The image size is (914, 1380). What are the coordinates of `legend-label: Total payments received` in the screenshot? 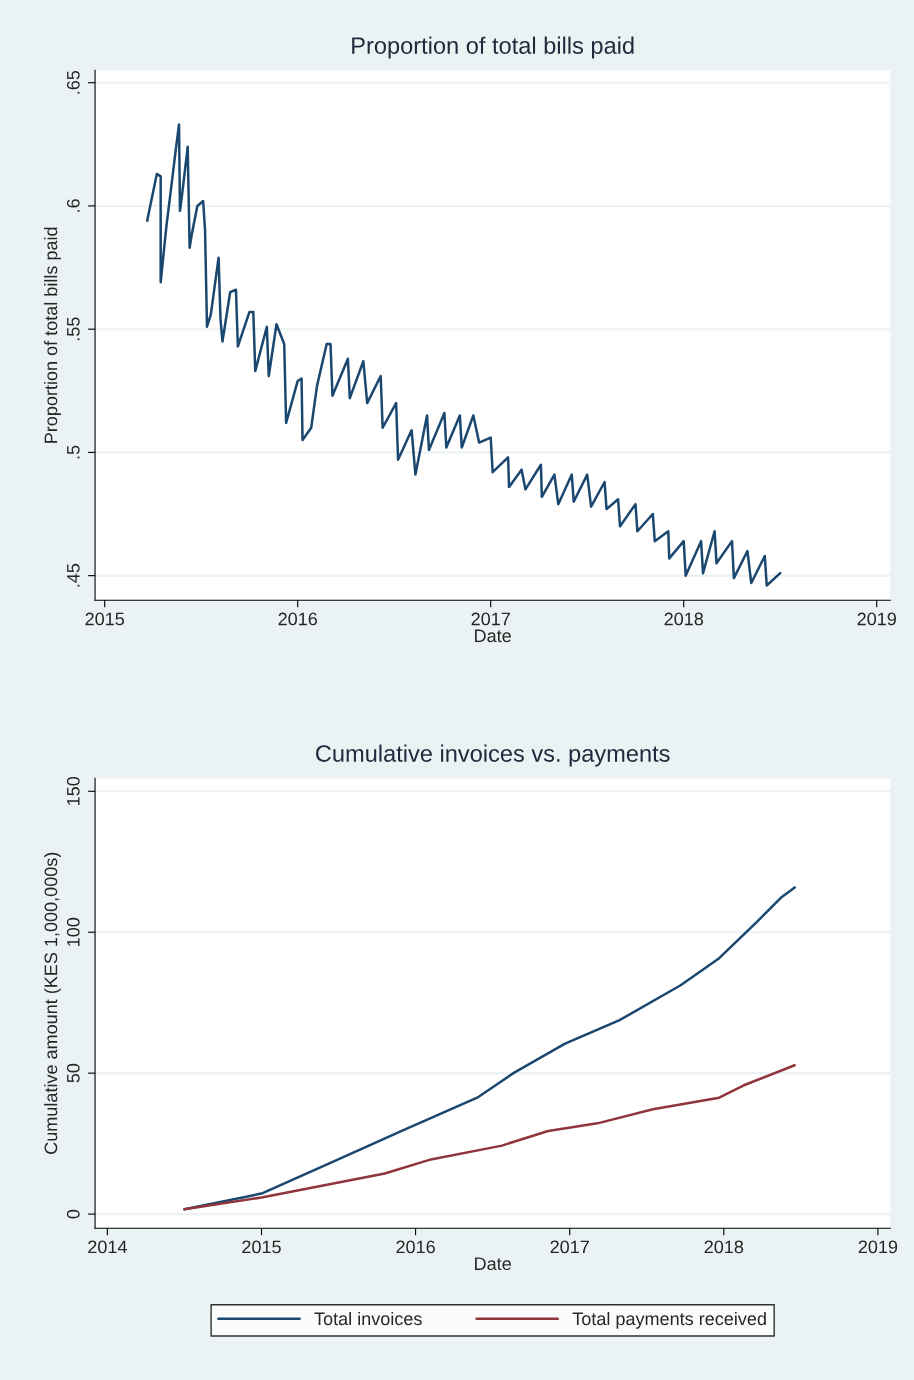 It's located at (669, 1320).